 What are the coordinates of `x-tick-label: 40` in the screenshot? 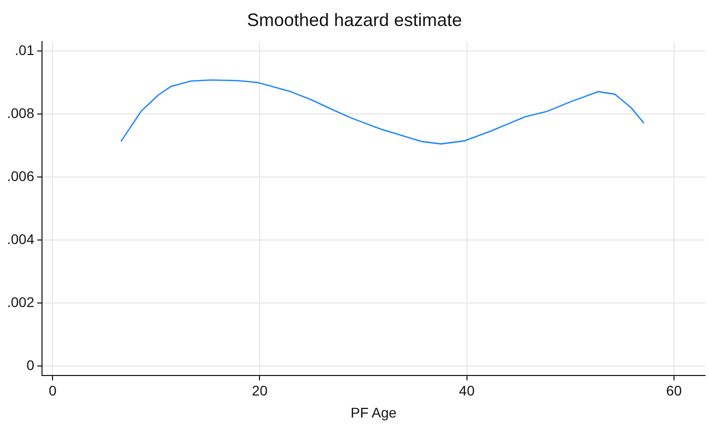 It's located at (467, 390).